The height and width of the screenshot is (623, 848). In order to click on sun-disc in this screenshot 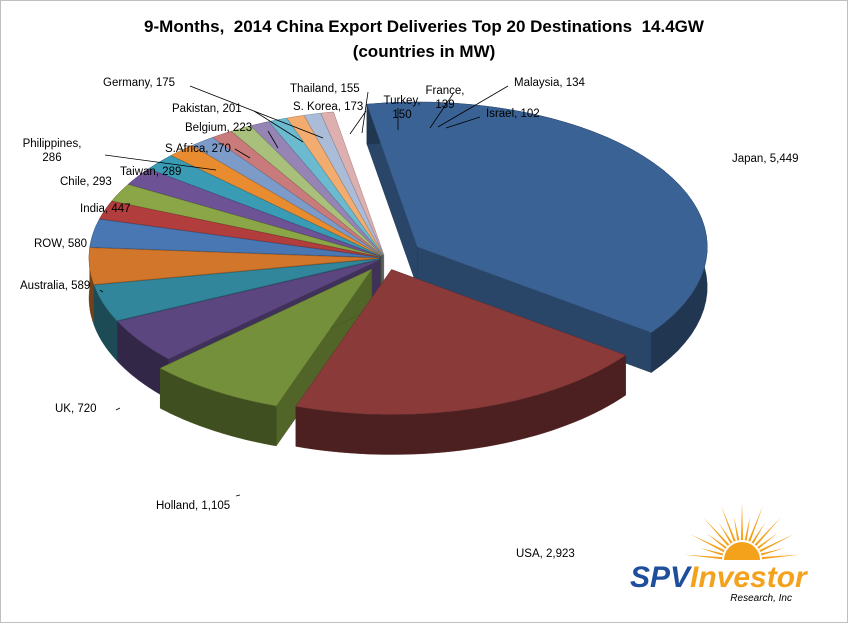, I will do `click(742, 551)`.